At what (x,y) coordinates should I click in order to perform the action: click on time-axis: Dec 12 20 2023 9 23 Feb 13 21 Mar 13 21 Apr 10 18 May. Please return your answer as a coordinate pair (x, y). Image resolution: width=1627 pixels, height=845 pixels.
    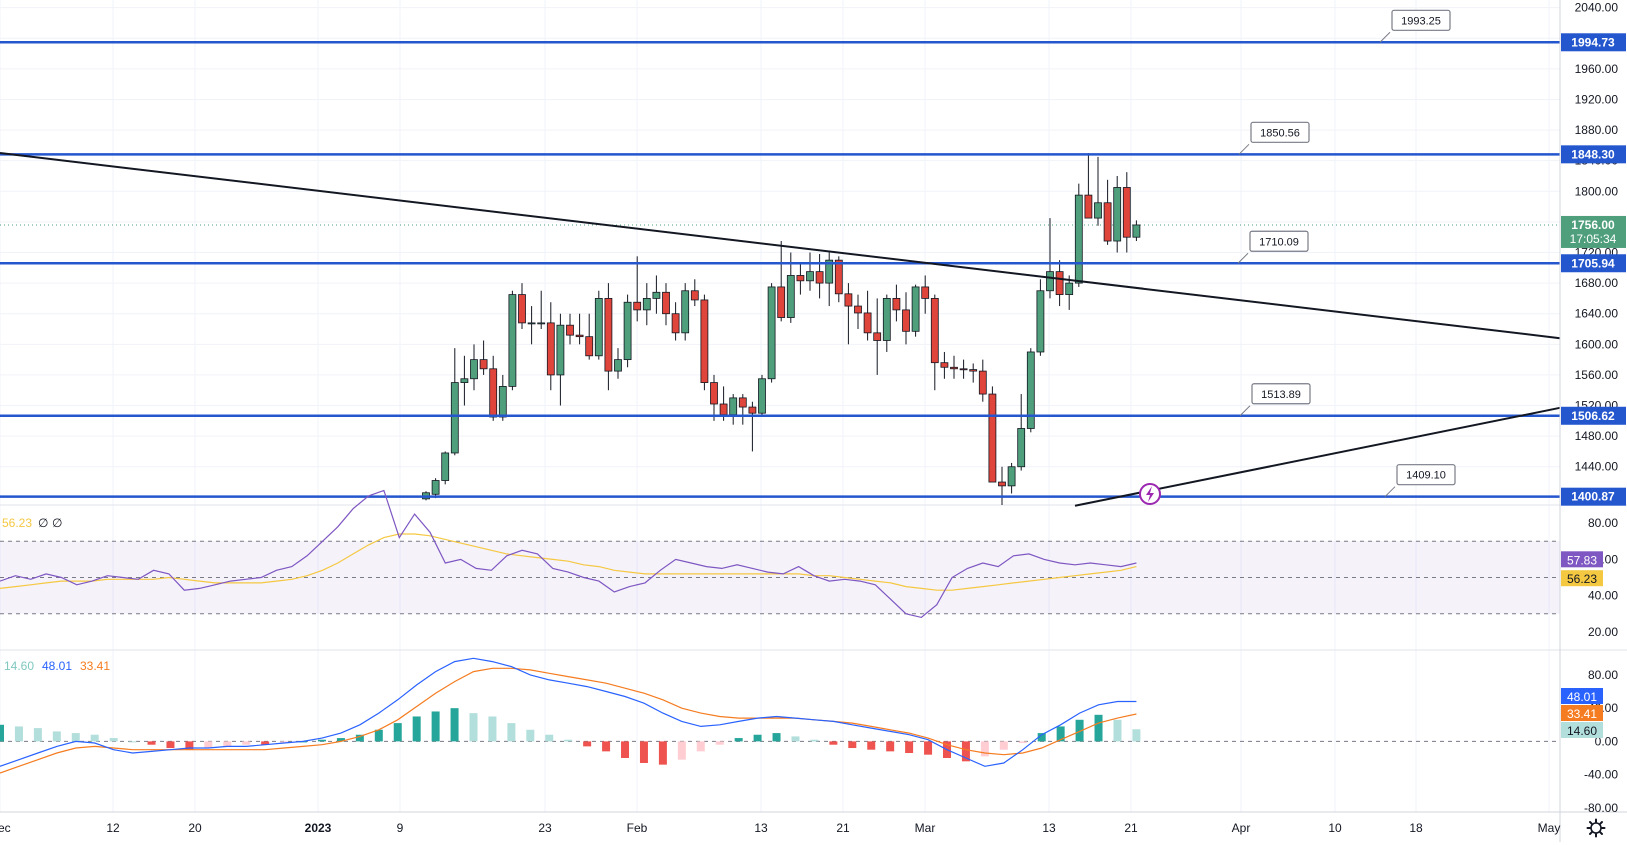
    Looking at the image, I should click on (780, 828).